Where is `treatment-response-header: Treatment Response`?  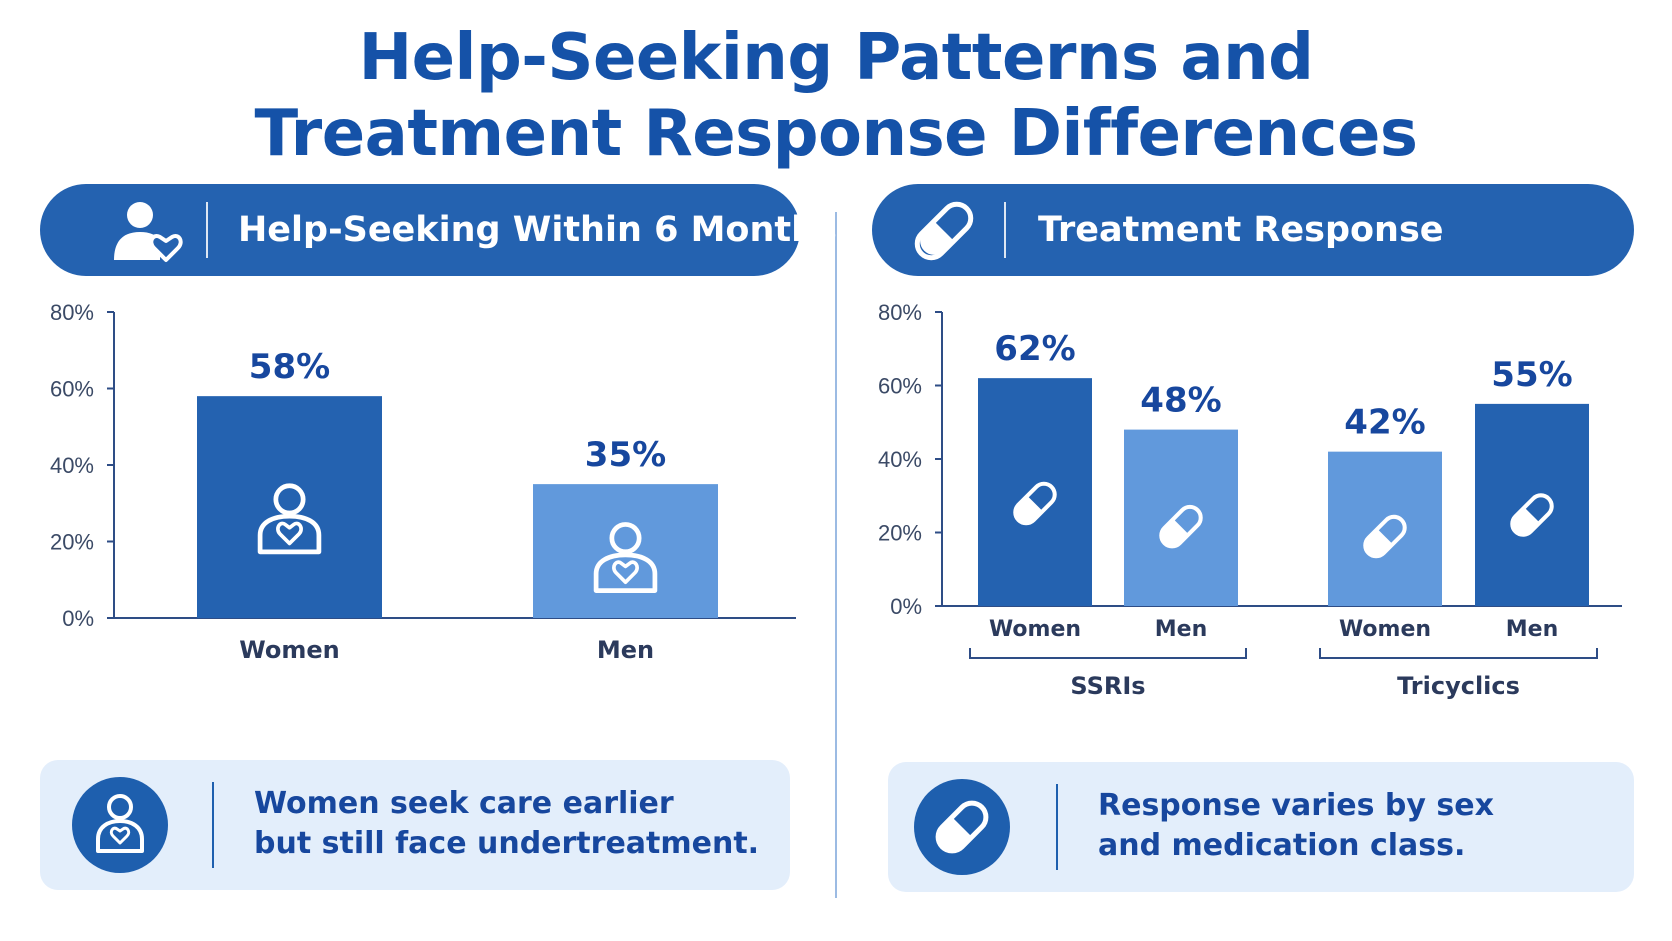
treatment-response-header: Treatment Response is located at coordinates (1253, 230).